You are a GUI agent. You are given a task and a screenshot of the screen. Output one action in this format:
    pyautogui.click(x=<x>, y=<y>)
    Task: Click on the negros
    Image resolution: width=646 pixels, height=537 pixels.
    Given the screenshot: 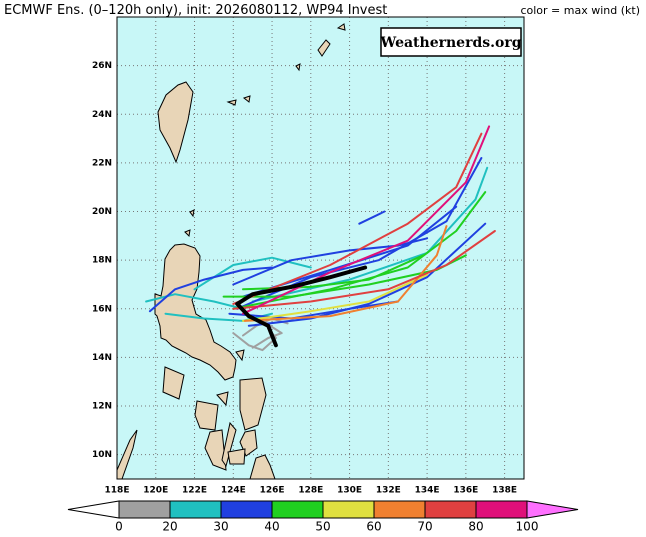 What is the action you would take?
    pyautogui.click(x=215, y=450)
    